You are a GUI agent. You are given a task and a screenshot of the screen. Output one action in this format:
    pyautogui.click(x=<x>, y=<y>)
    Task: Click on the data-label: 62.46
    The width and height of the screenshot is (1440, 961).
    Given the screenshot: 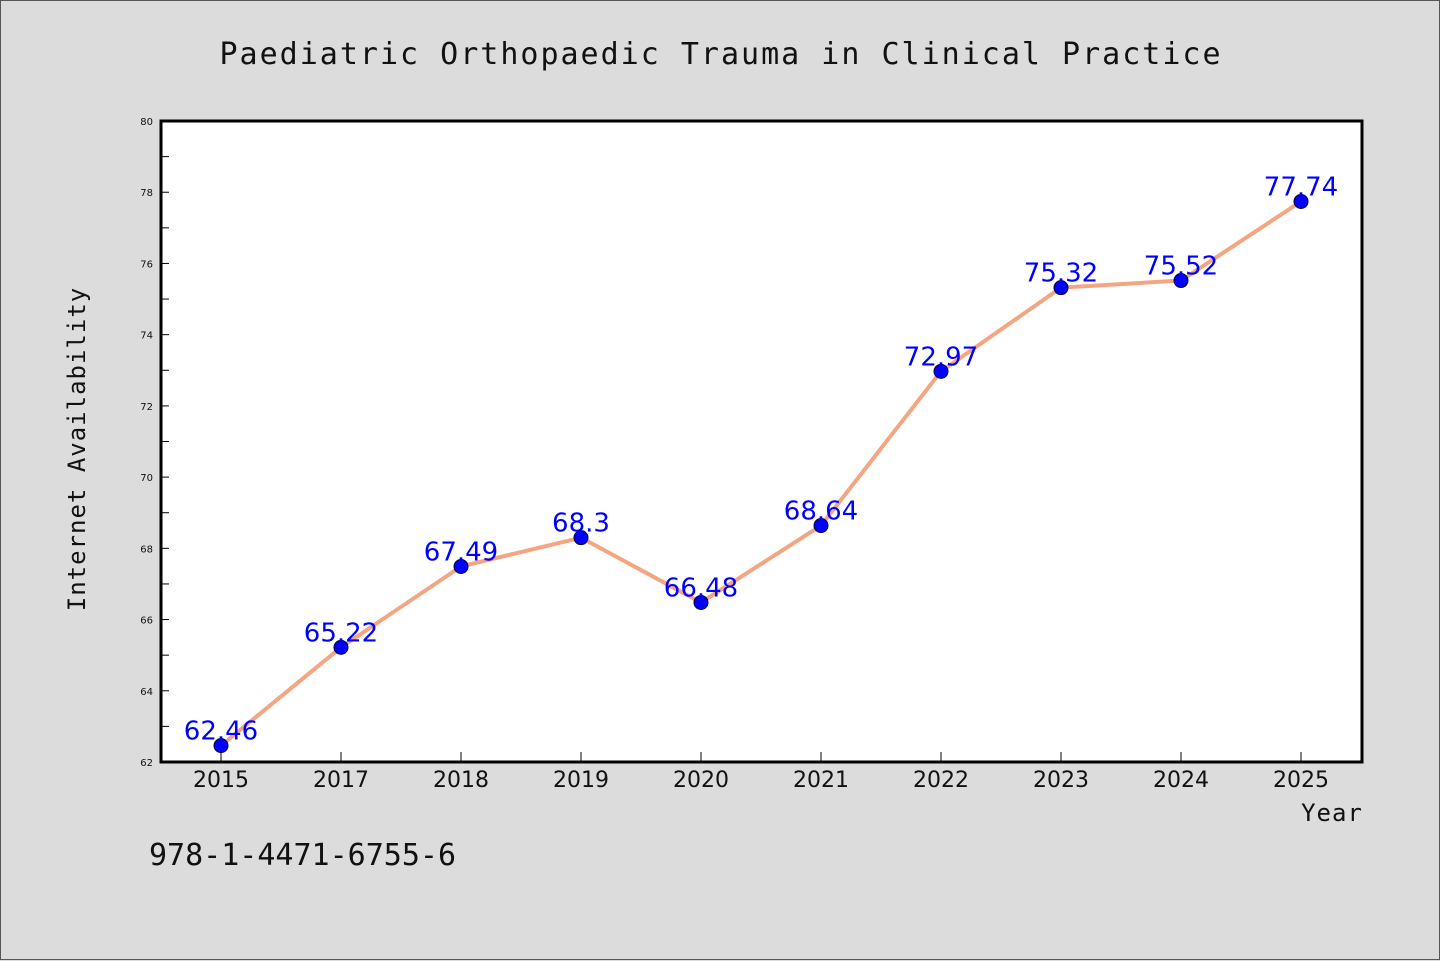 What is the action you would take?
    pyautogui.click(x=221, y=732)
    